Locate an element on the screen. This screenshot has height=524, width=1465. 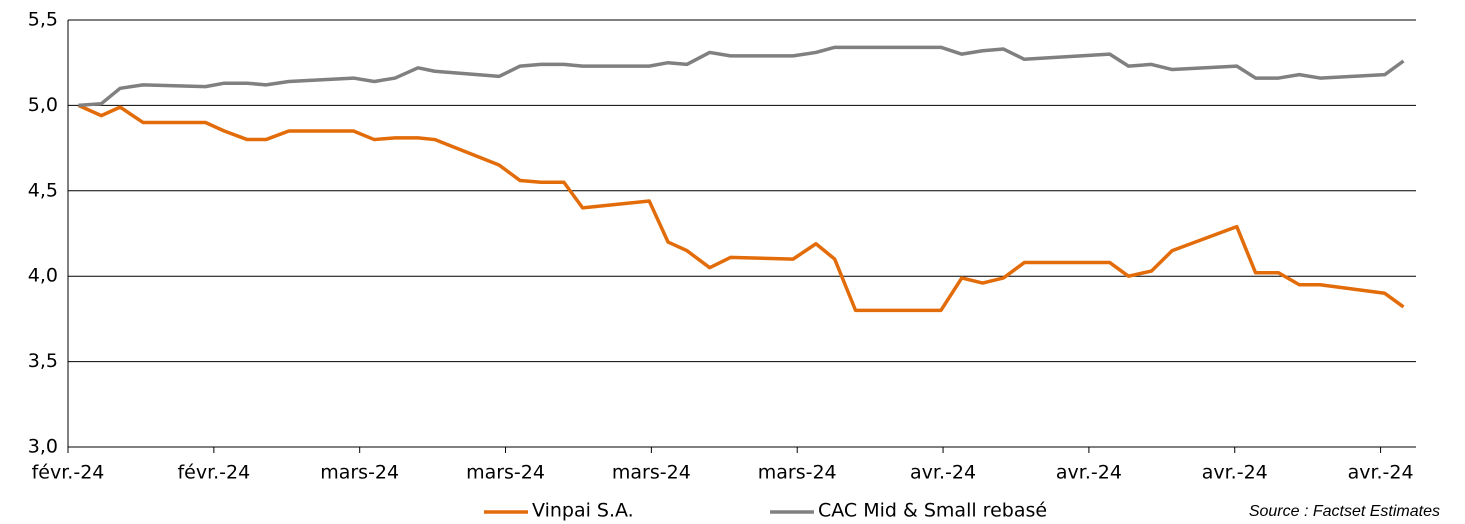
y-tick-label: 3,5 is located at coordinates (43, 361).